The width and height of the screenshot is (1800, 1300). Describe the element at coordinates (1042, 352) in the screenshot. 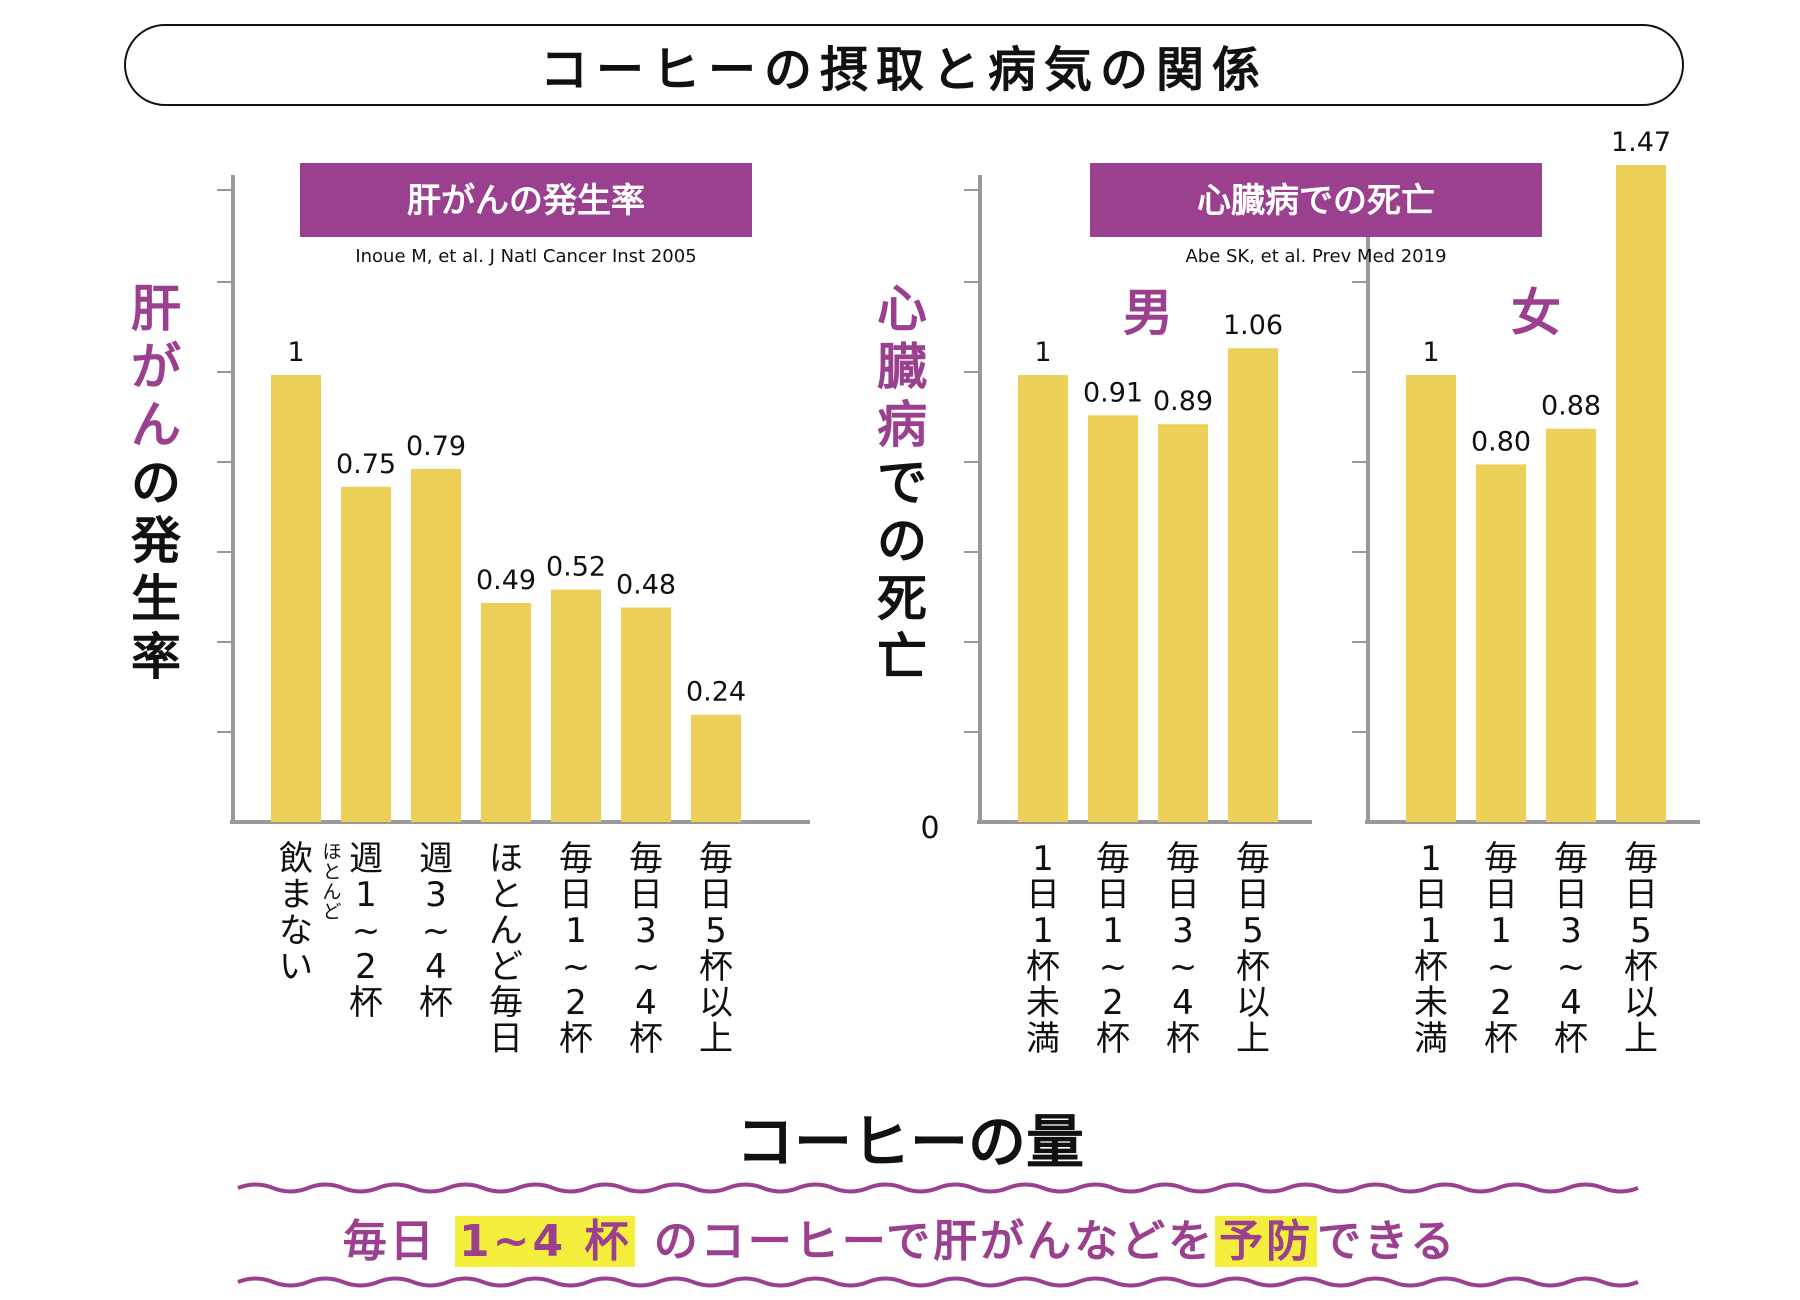

I see `men-value-label: 1` at that location.